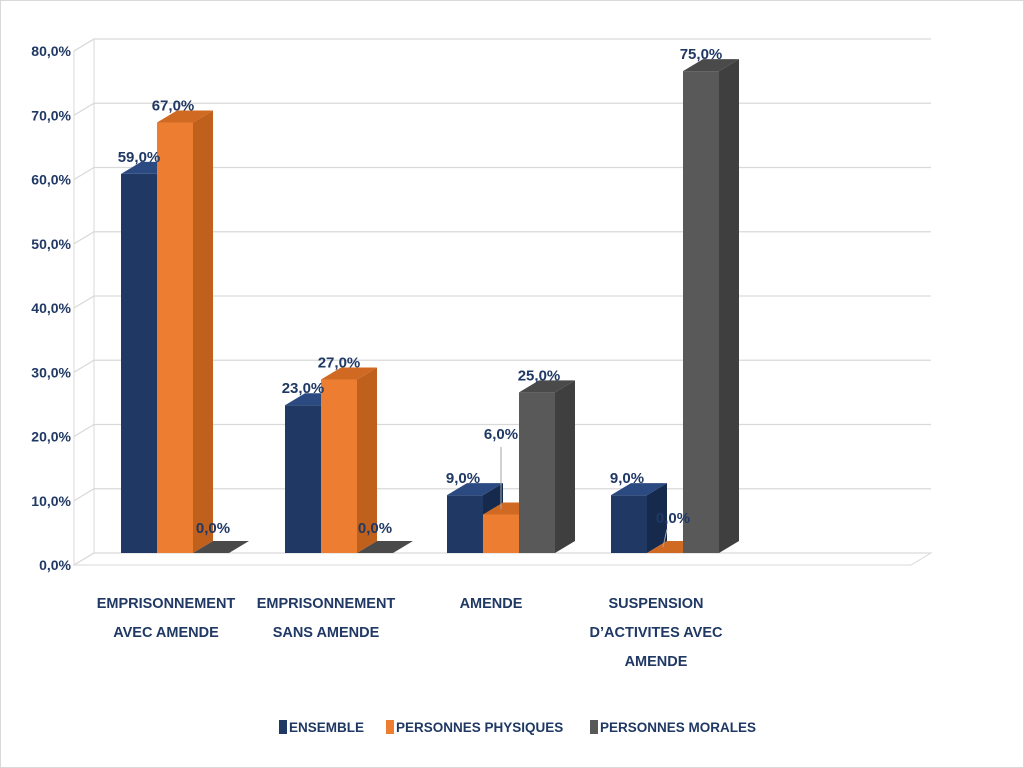  Describe the element at coordinates (51, 501) in the screenshot. I see `y-tick-label: 10,0%` at that location.